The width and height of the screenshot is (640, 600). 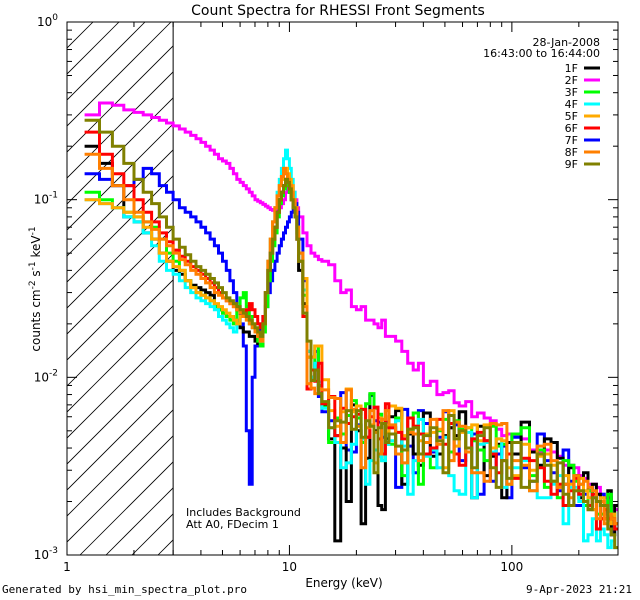 What do you see at coordinates (571, 92) in the screenshot?
I see `legend-label-3F: 3F` at bounding box center [571, 92].